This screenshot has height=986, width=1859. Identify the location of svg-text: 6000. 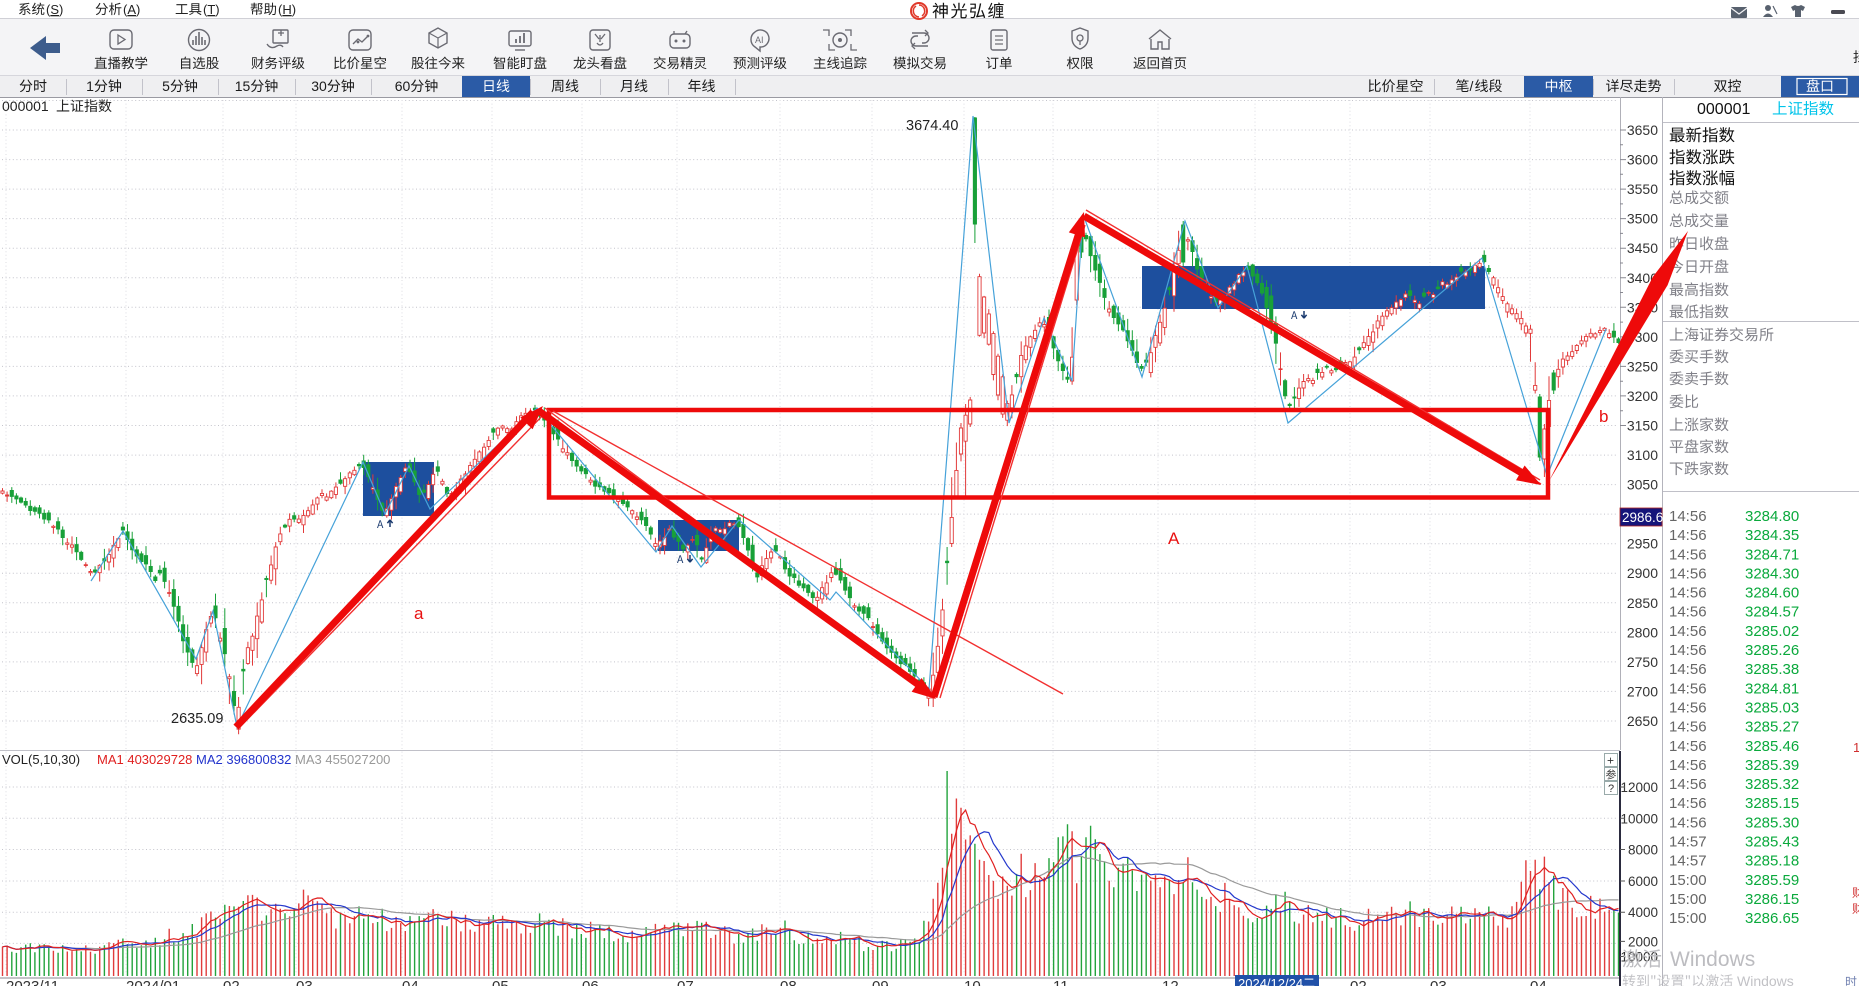
(1643, 881).